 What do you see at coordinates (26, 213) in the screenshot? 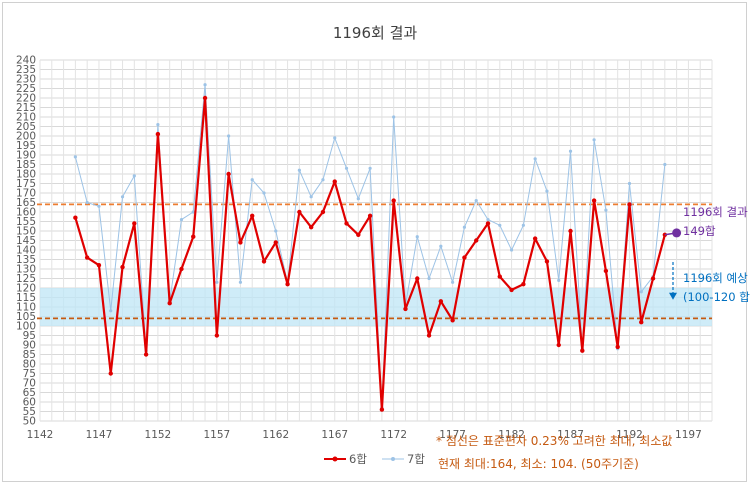
I see `y-tick-label: 160` at bounding box center [26, 213].